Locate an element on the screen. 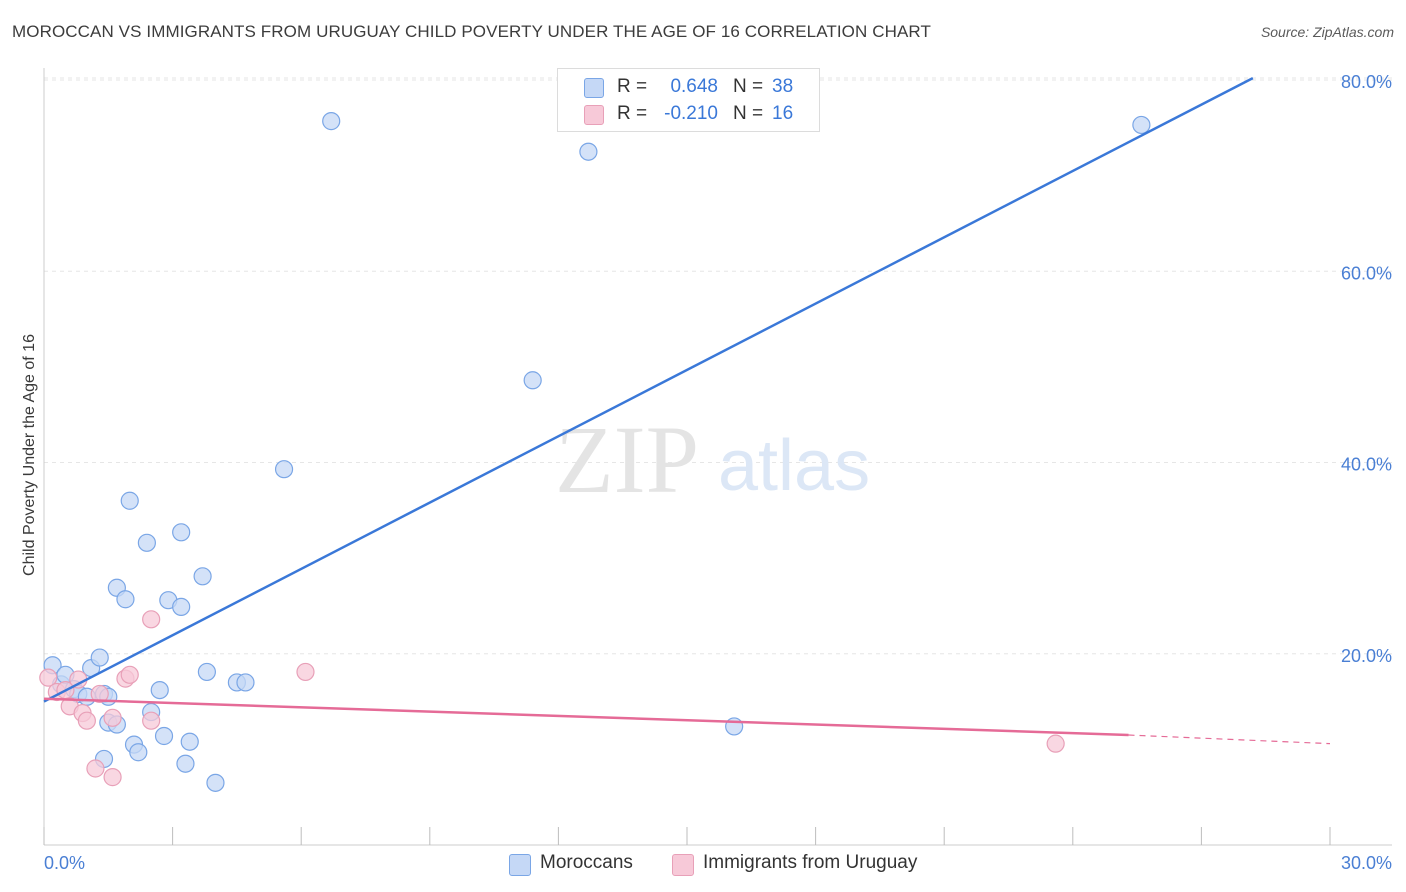 This screenshot has height=892, width=1406. legend-row-uruguay: R = -0.210 N = 16 is located at coordinates (688, 114).